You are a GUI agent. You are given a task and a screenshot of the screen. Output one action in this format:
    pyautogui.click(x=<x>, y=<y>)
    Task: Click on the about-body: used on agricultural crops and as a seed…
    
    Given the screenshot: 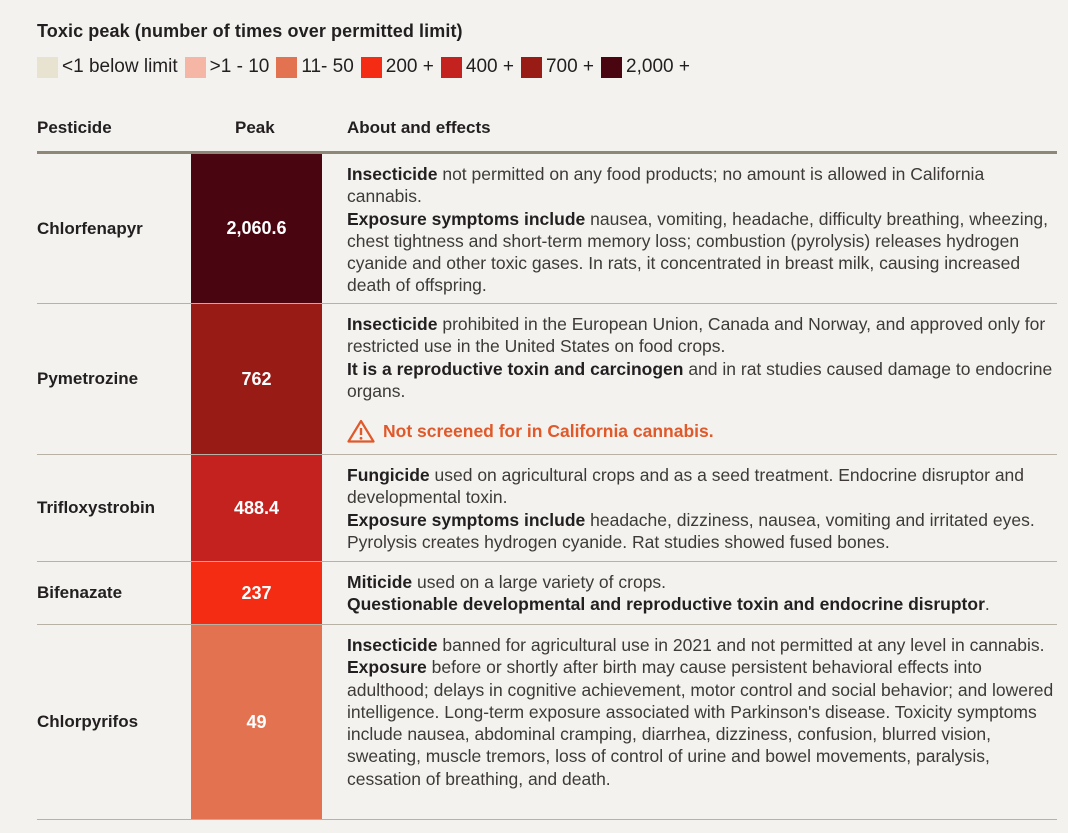 What is the action you would take?
    pyautogui.click(x=686, y=486)
    